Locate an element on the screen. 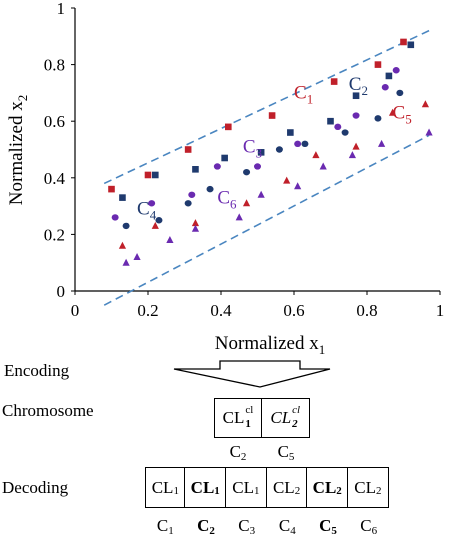 This screenshot has width=474, height=540. decoding-cluster: C4 is located at coordinates (287, 526).